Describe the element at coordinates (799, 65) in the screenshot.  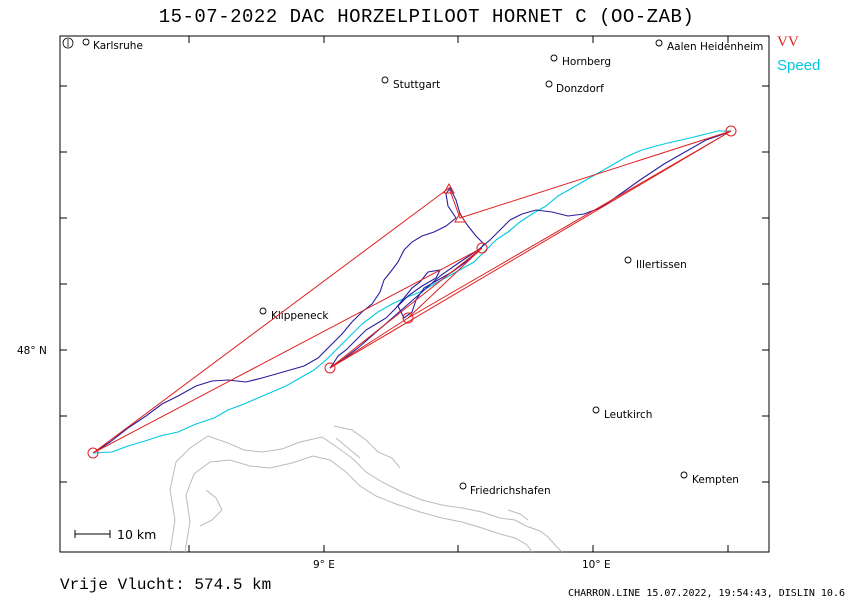
I see `legend-speed: Speed` at that location.